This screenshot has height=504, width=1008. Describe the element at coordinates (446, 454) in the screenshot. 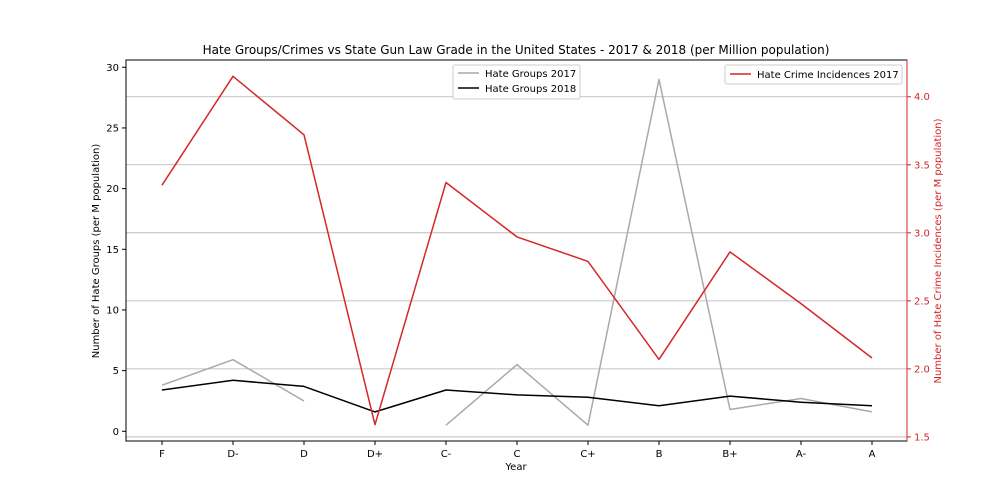

I see `x-tick-label: C-` at that location.